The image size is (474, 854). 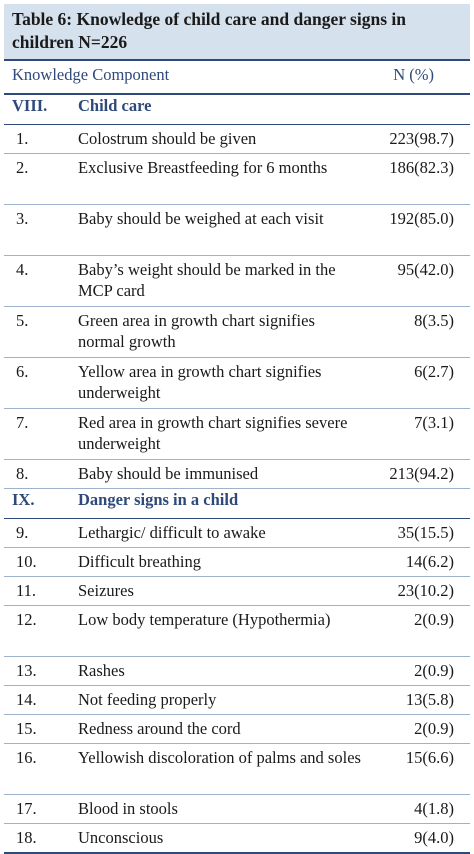 I want to click on table-row: 17. Blood in stools 4(1.8), so click(x=237, y=809).